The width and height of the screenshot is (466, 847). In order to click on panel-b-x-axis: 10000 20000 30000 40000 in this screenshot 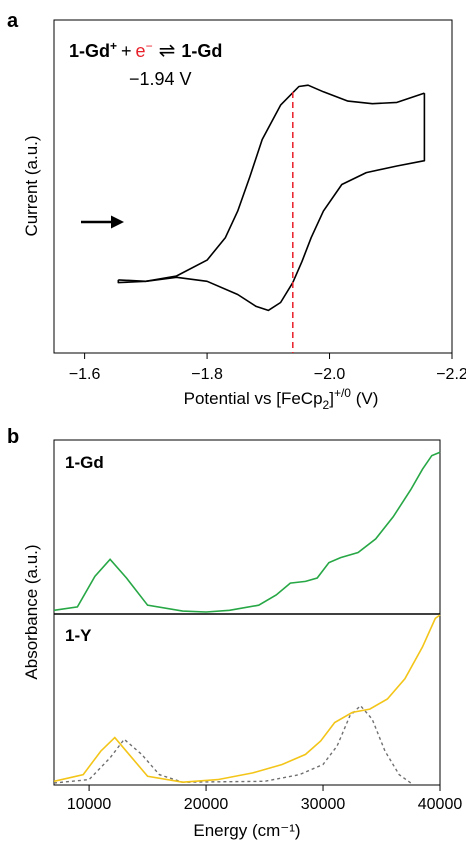, I will do `click(265, 799)`.